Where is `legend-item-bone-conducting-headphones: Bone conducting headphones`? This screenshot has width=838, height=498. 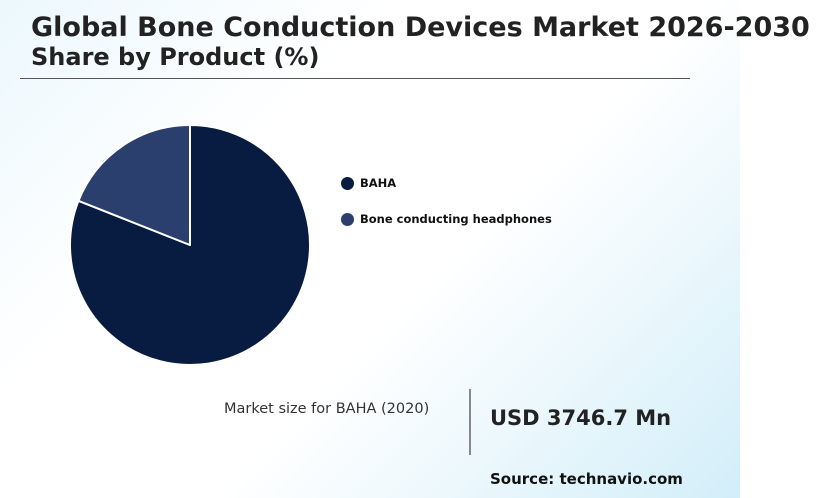 legend-item-bone-conducting-headphones: Bone conducting headphones is located at coordinates (446, 219).